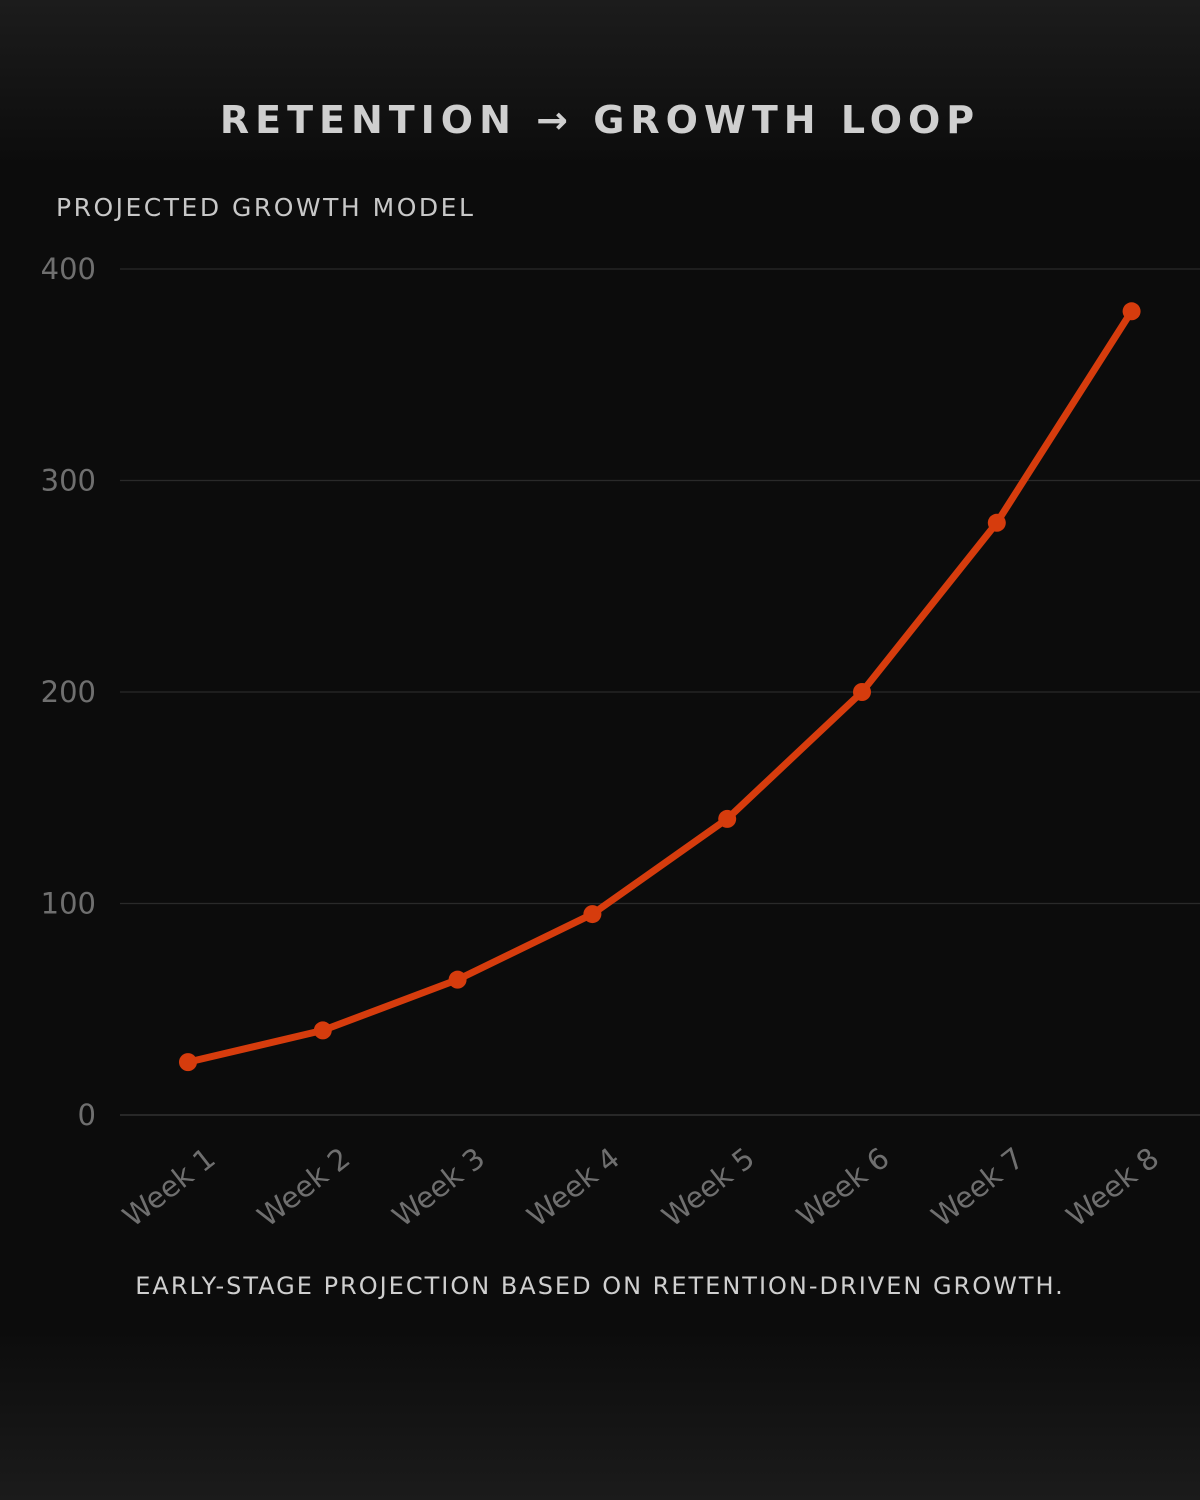  I want to click on y-tick-label: 200, so click(68, 692).